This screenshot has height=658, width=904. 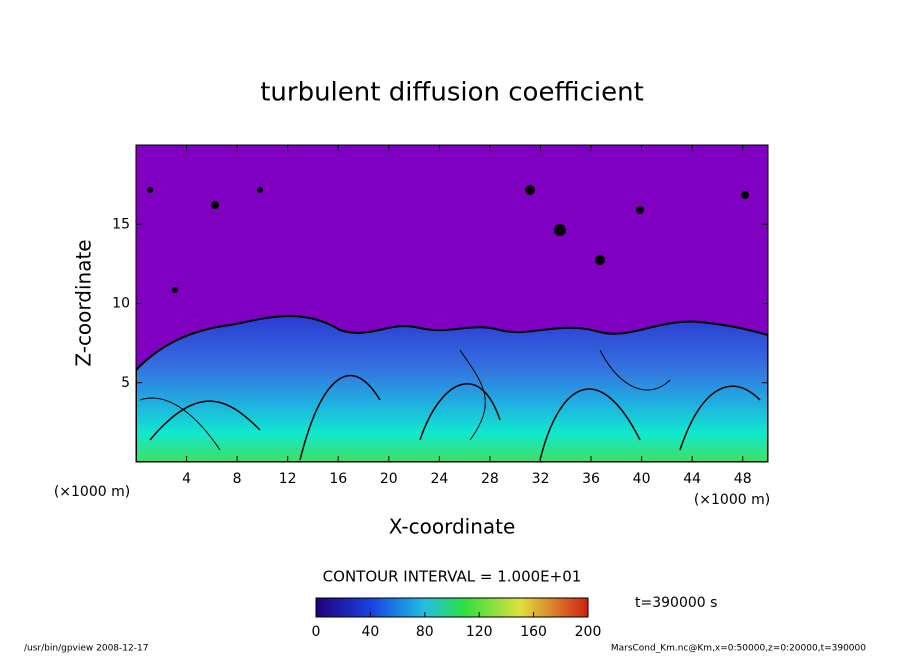 I want to click on colorbar-tick-label: 120, so click(x=479, y=632).